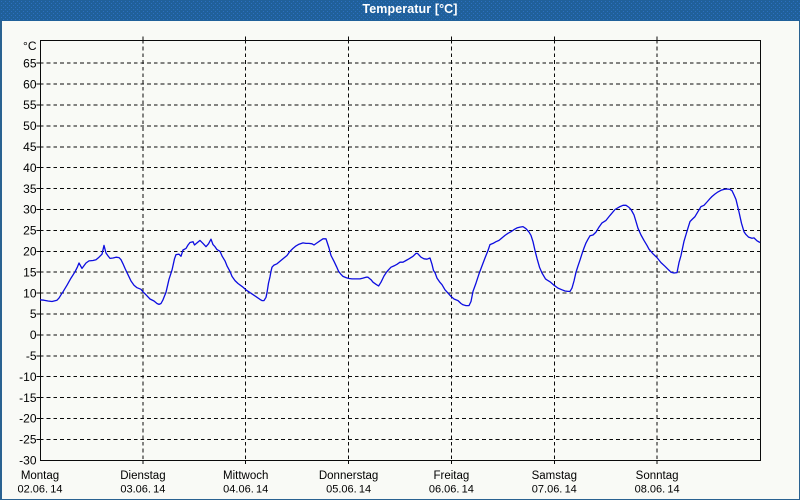 Image resolution: width=800 pixels, height=500 pixels. I want to click on svg-text: 40, so click(30, 168).